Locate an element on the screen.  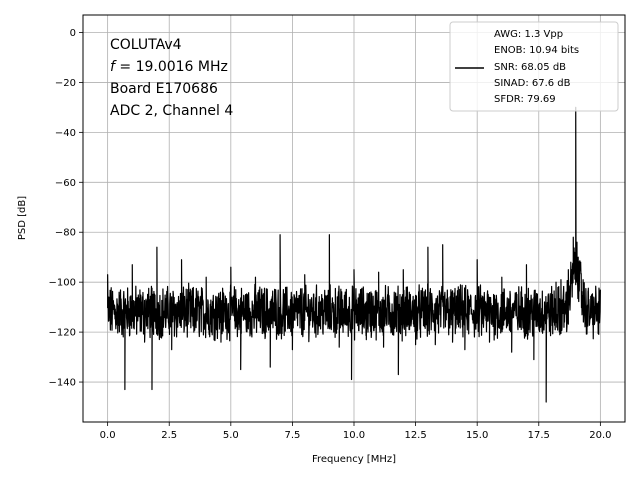
legend-entry-awg: AWG: 1.3 Vpp is located at coordinates (528, 34).